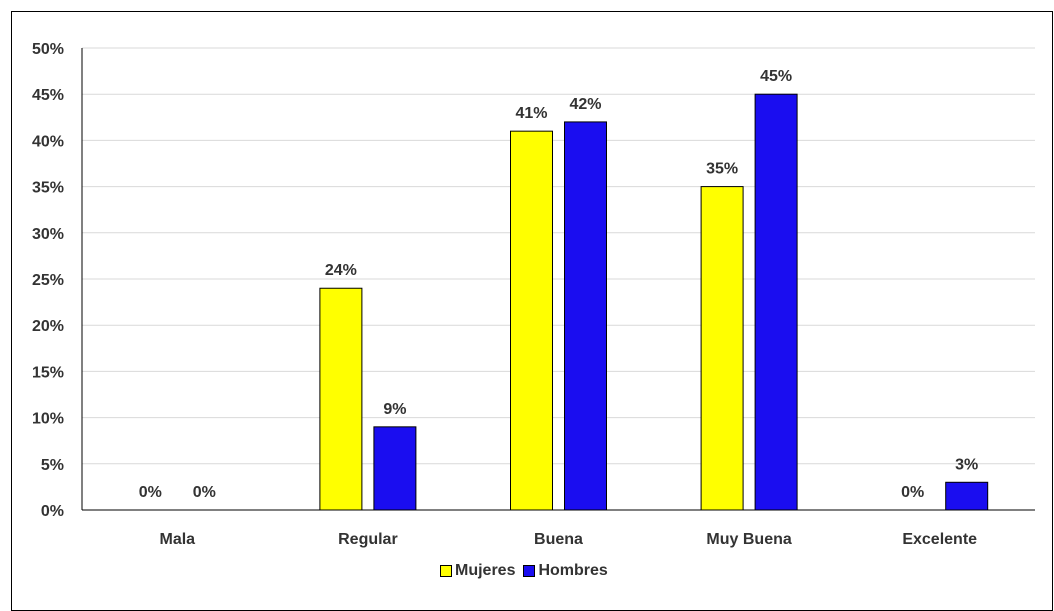 The height and width of the screenshot is (611, 1054). I want to click on x-tick-label: Excelente, so click(939, 539).